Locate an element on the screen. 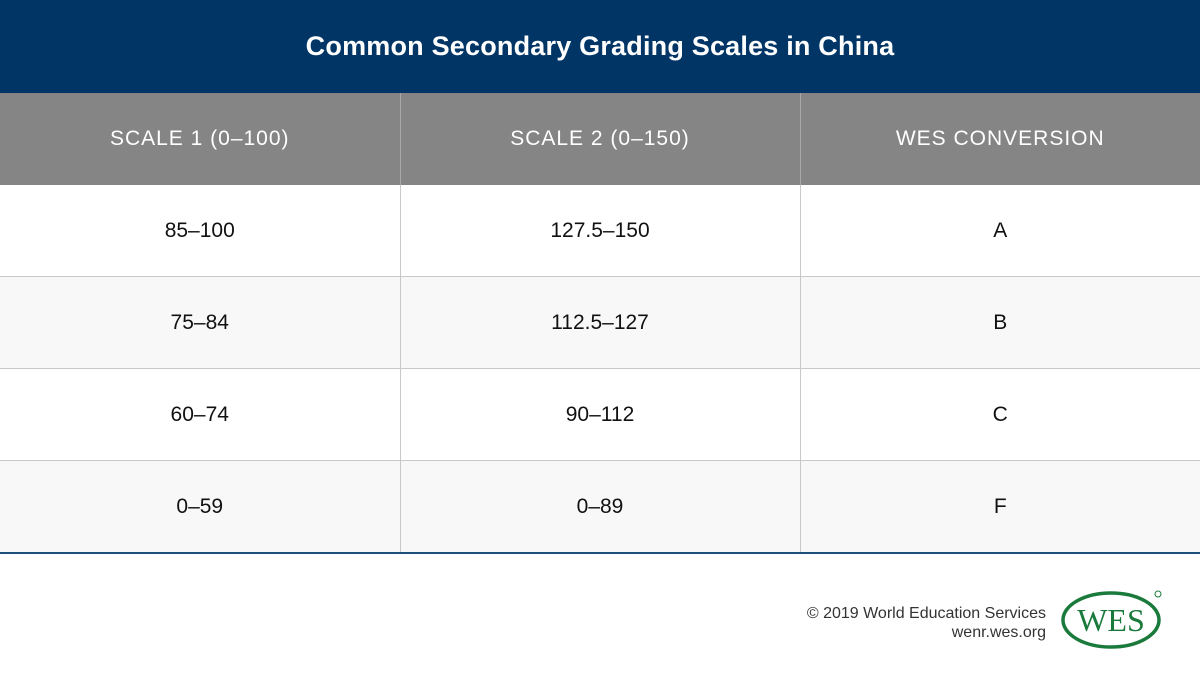  table-row: 85–100 127.5–150 A is located at coordinates (600, 231).